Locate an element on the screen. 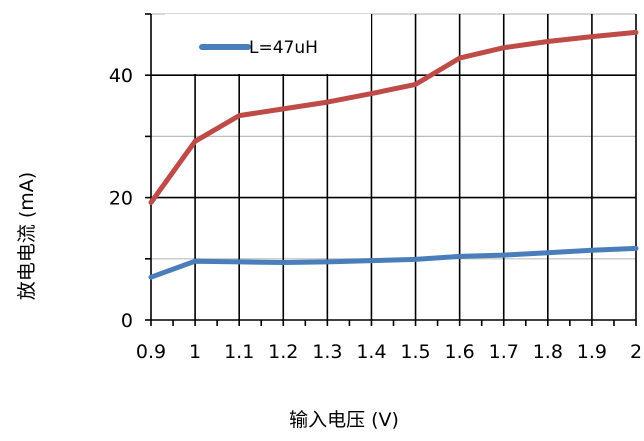 The height and width of the screenshot is (441, 644). y-tick-label: 40 is located at coordinates (121, 76).